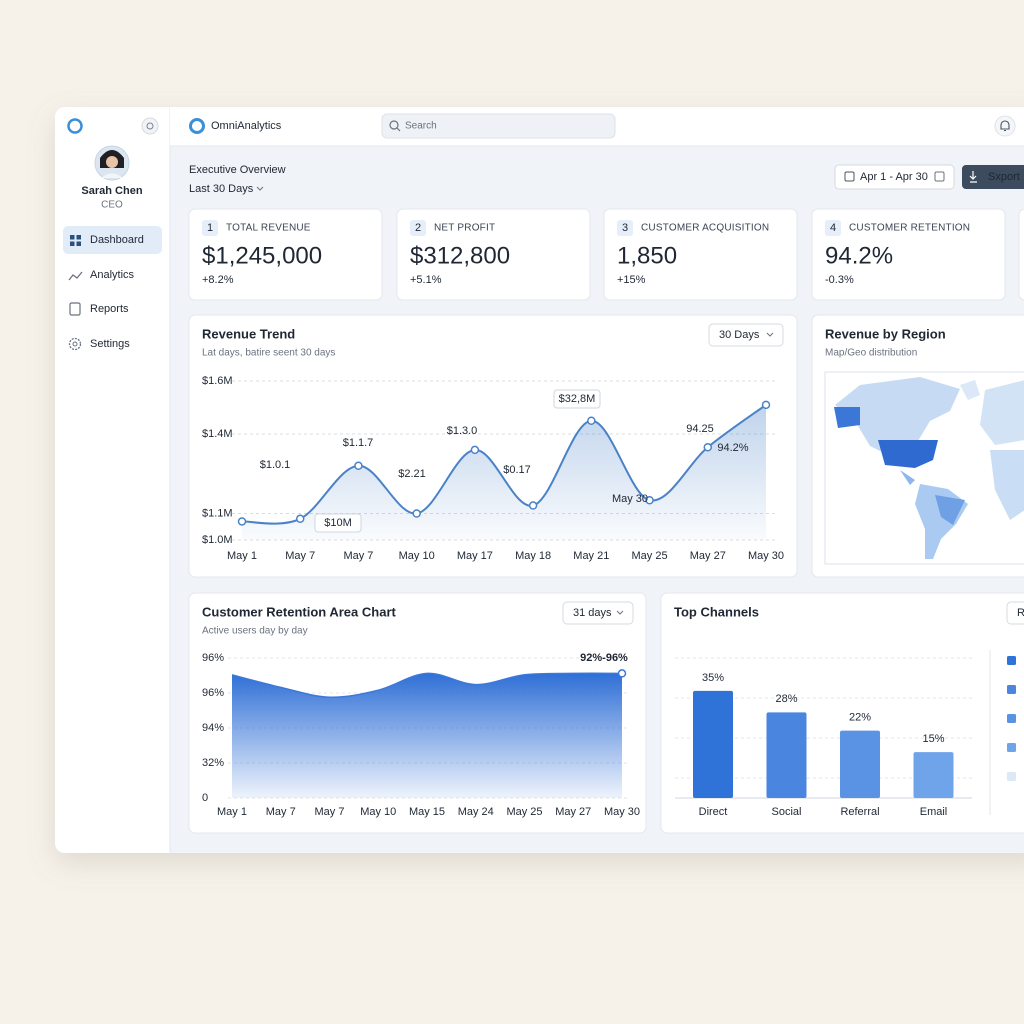 Image resolution: width=1024 pixels, height=1024 pixels. Describe the element at coordinates (112, 162) in the screenshot. I see `avatar-face` at that location.